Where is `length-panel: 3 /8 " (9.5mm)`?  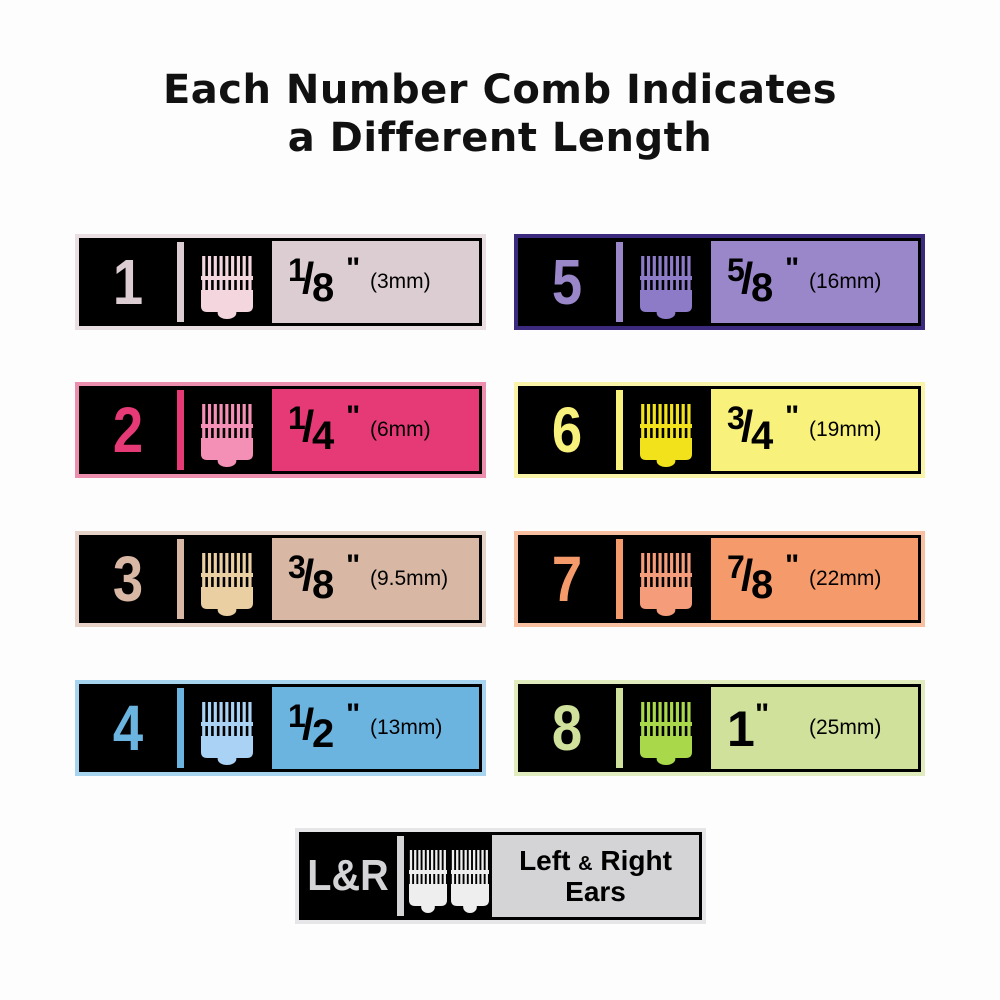
length-panel: 3 /8 " (9.5mm) is located at coordinates (375, 579).